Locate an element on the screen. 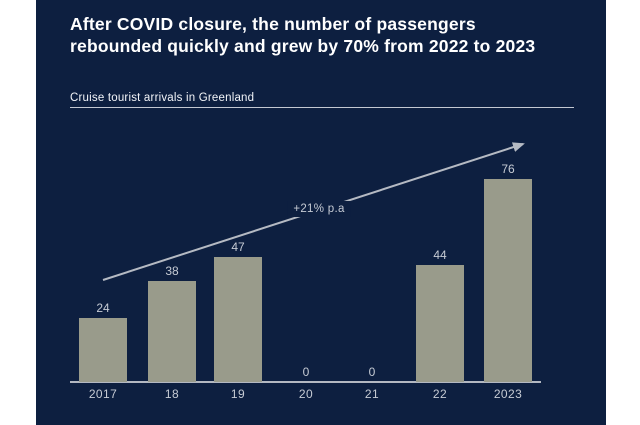 The height and width of the screenshot is (425, 640). bar-value-label: 38 is located at coordinates (172, 271).